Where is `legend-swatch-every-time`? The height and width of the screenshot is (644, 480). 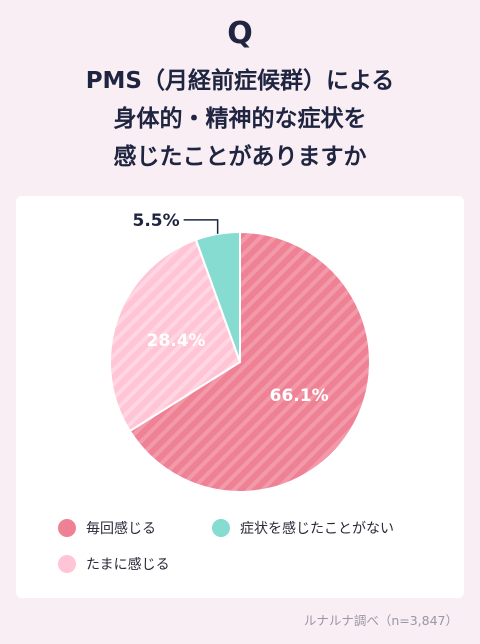 legend-swatch-every-time is located at coordinates (67, 528).